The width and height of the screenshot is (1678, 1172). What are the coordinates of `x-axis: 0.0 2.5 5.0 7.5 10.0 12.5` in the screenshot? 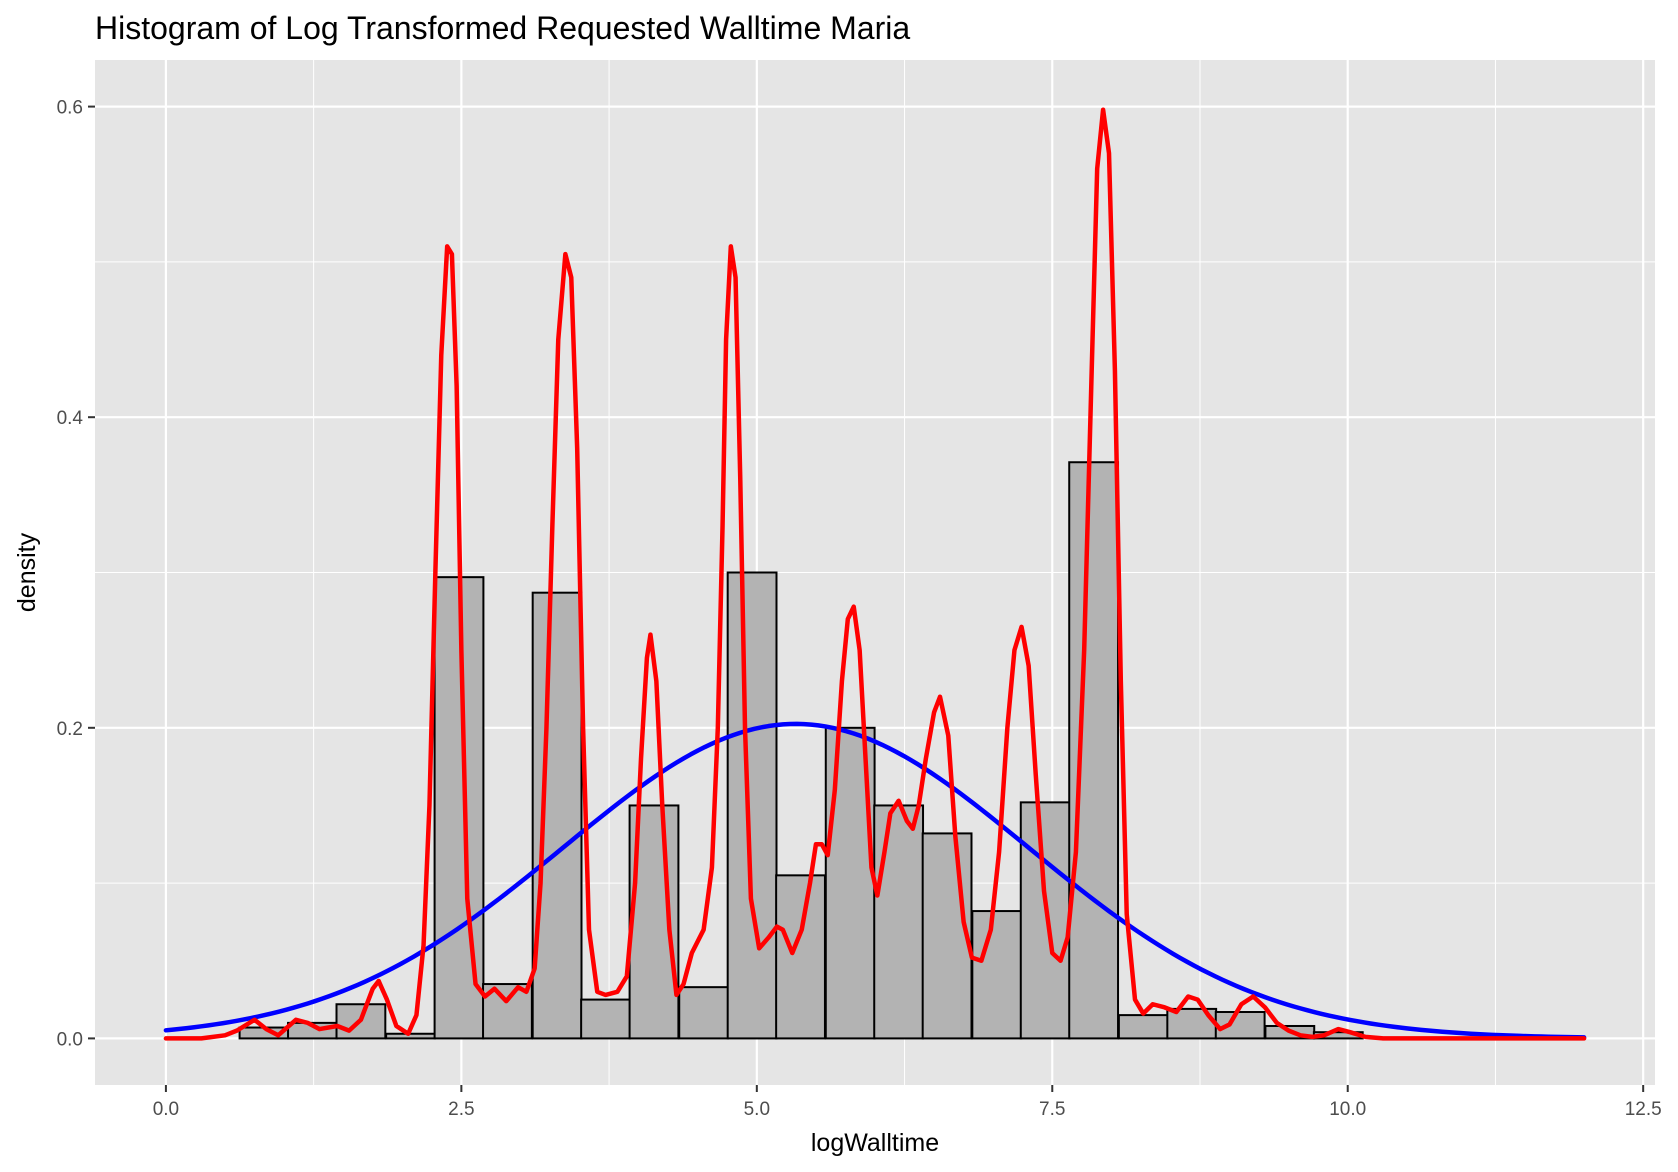 It's located at (907, 1102).